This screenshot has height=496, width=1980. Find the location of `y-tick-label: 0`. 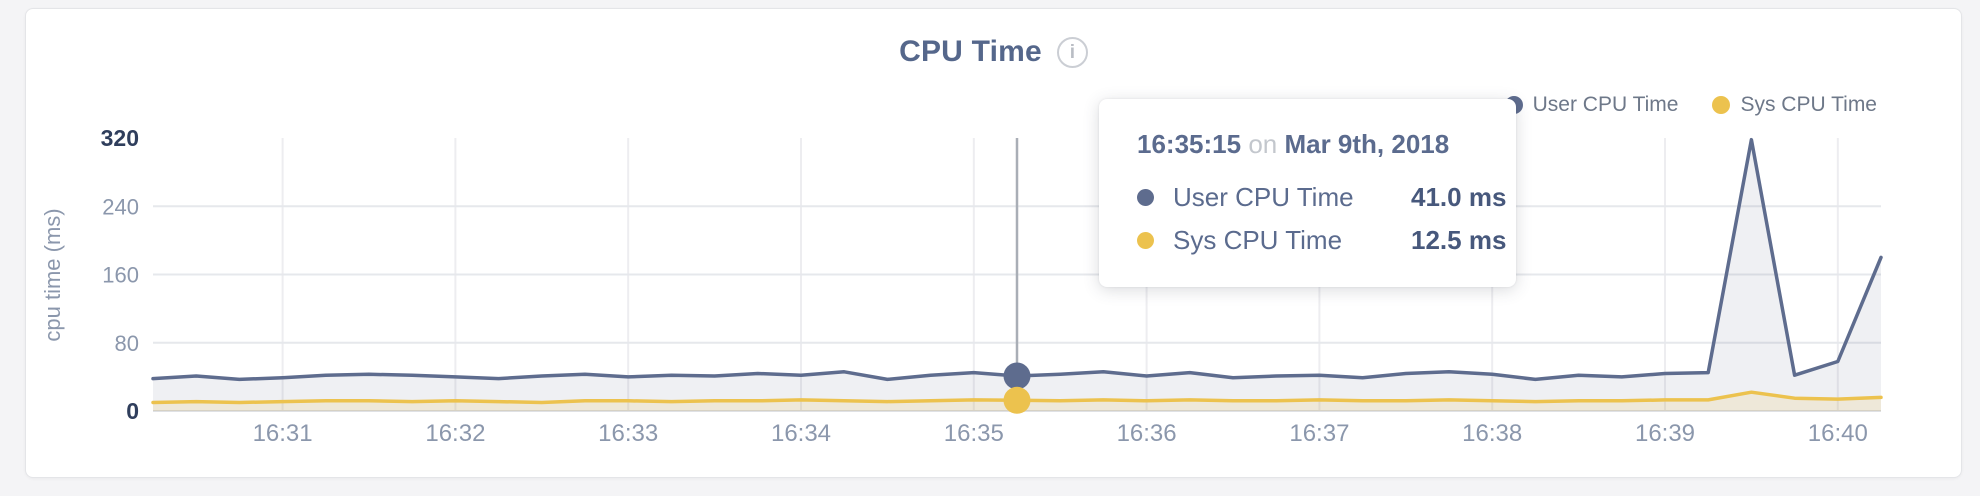

y-tick-label: 0 is located at coordinates (132, 411).